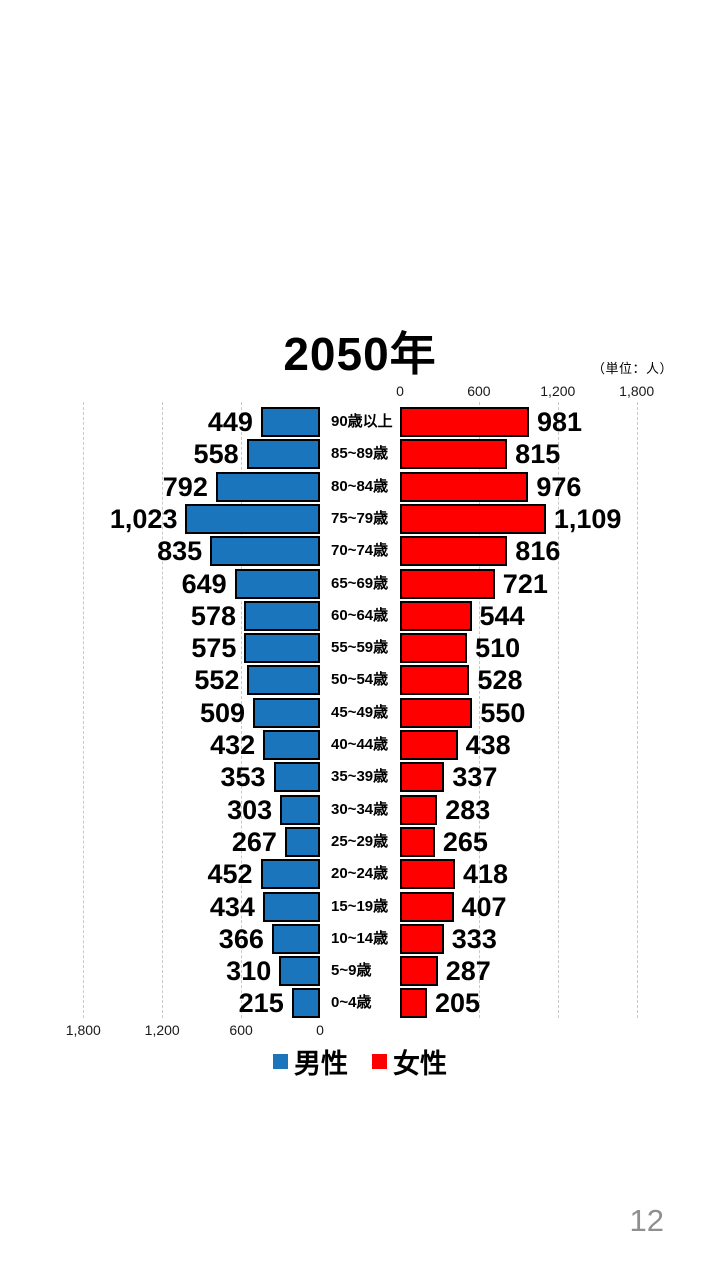  I want to click on male-value-label: 353, so click(243, 777).